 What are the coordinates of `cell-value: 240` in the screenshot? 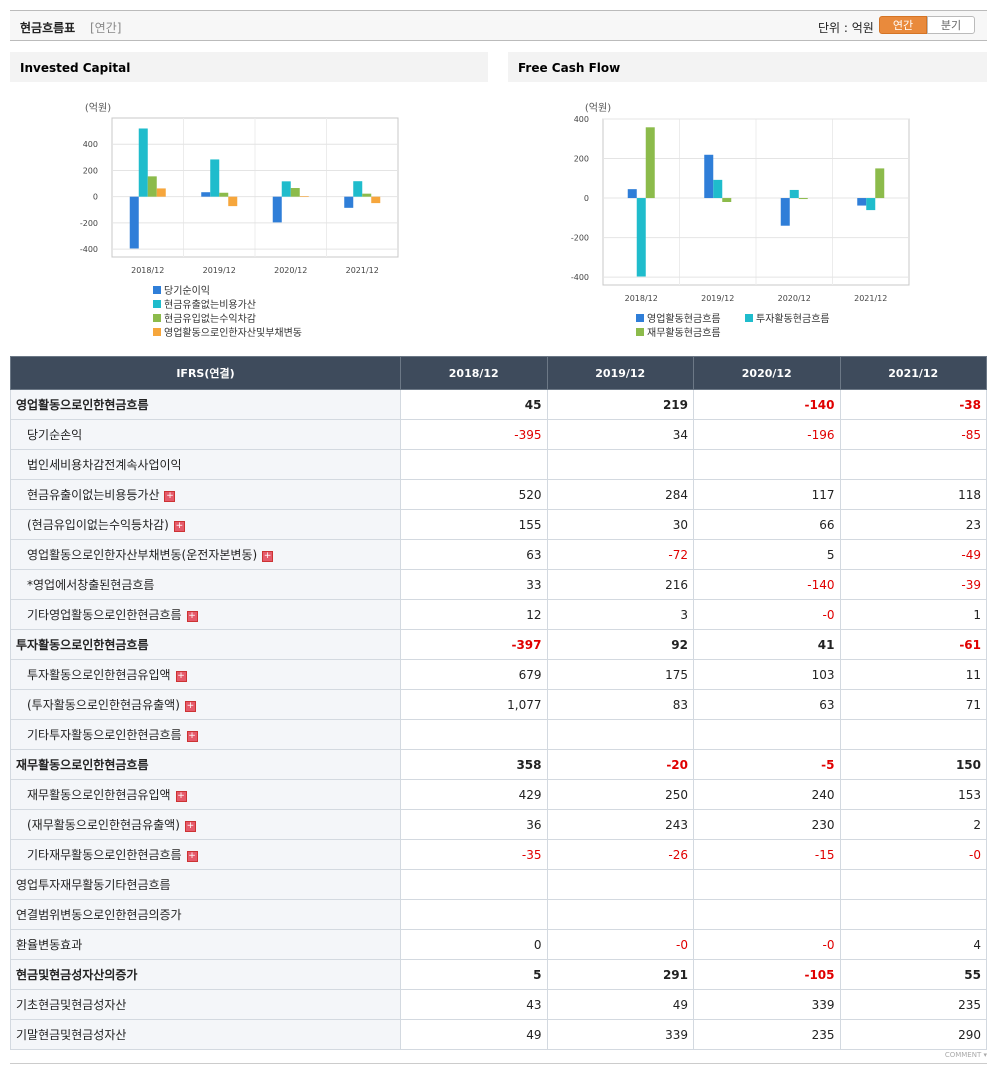 It's located at (823, 794).